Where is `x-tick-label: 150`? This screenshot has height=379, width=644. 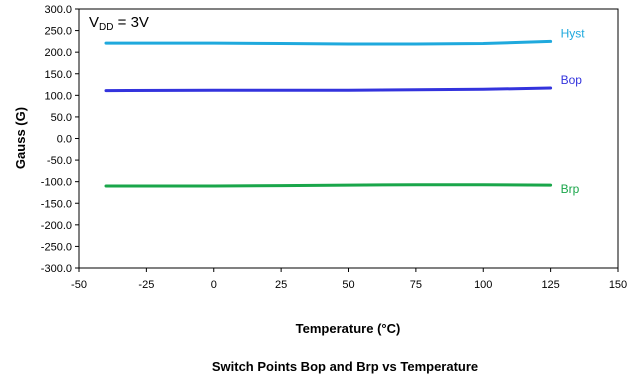 x-tick-label: 150 is located at coordinates (618, 285).